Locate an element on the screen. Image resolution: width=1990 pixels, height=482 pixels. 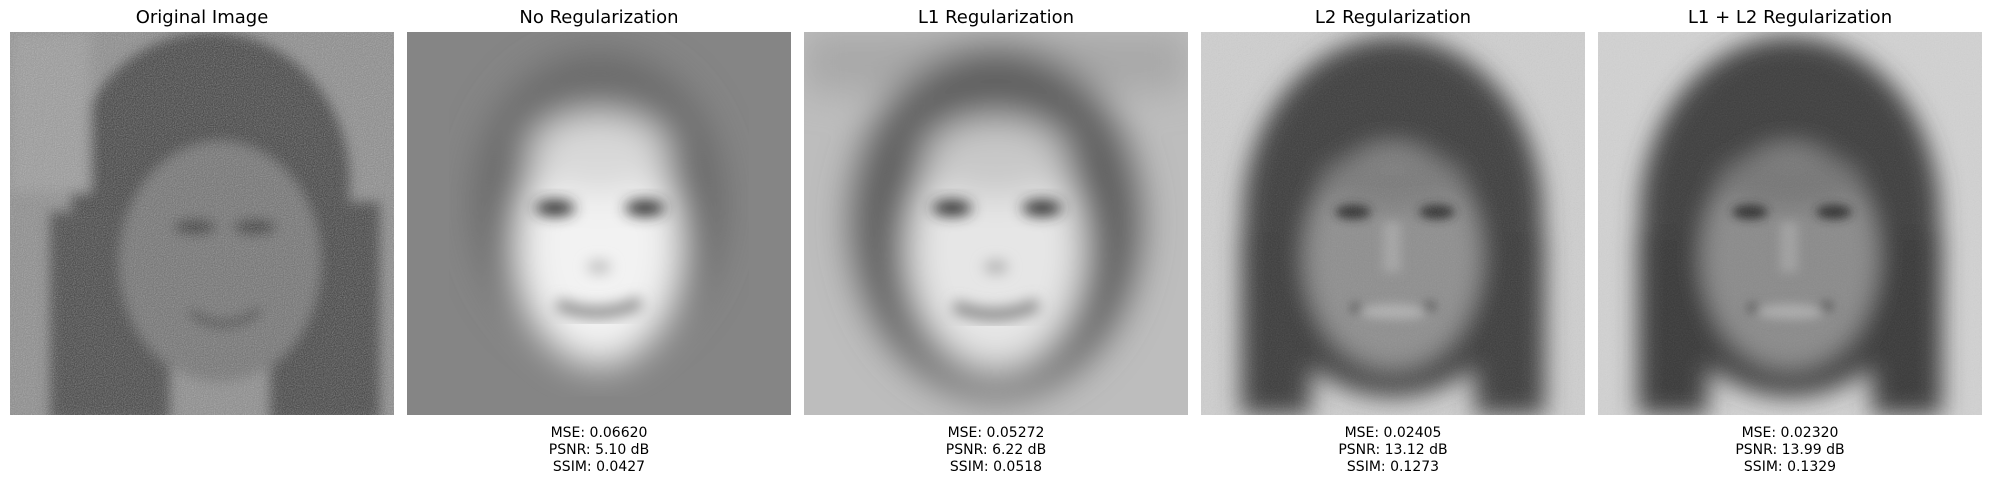
panel-title: L2 Regularization is located at coordinates (1393, 17).